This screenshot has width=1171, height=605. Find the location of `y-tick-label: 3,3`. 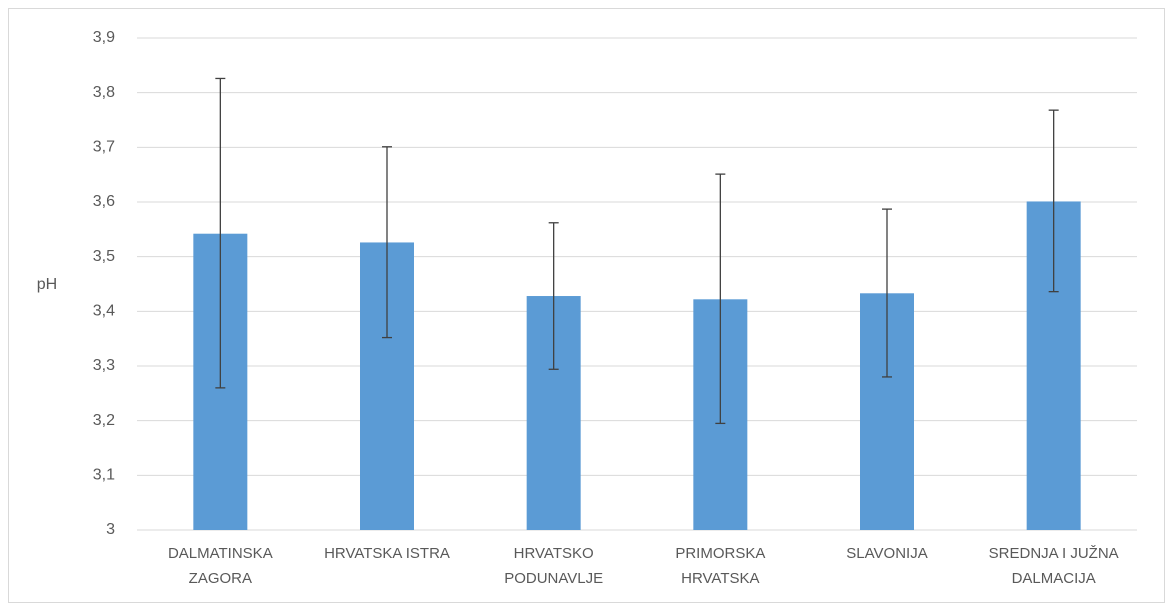

y-tick-label: 3,3 is located at coordinates (104, 365).